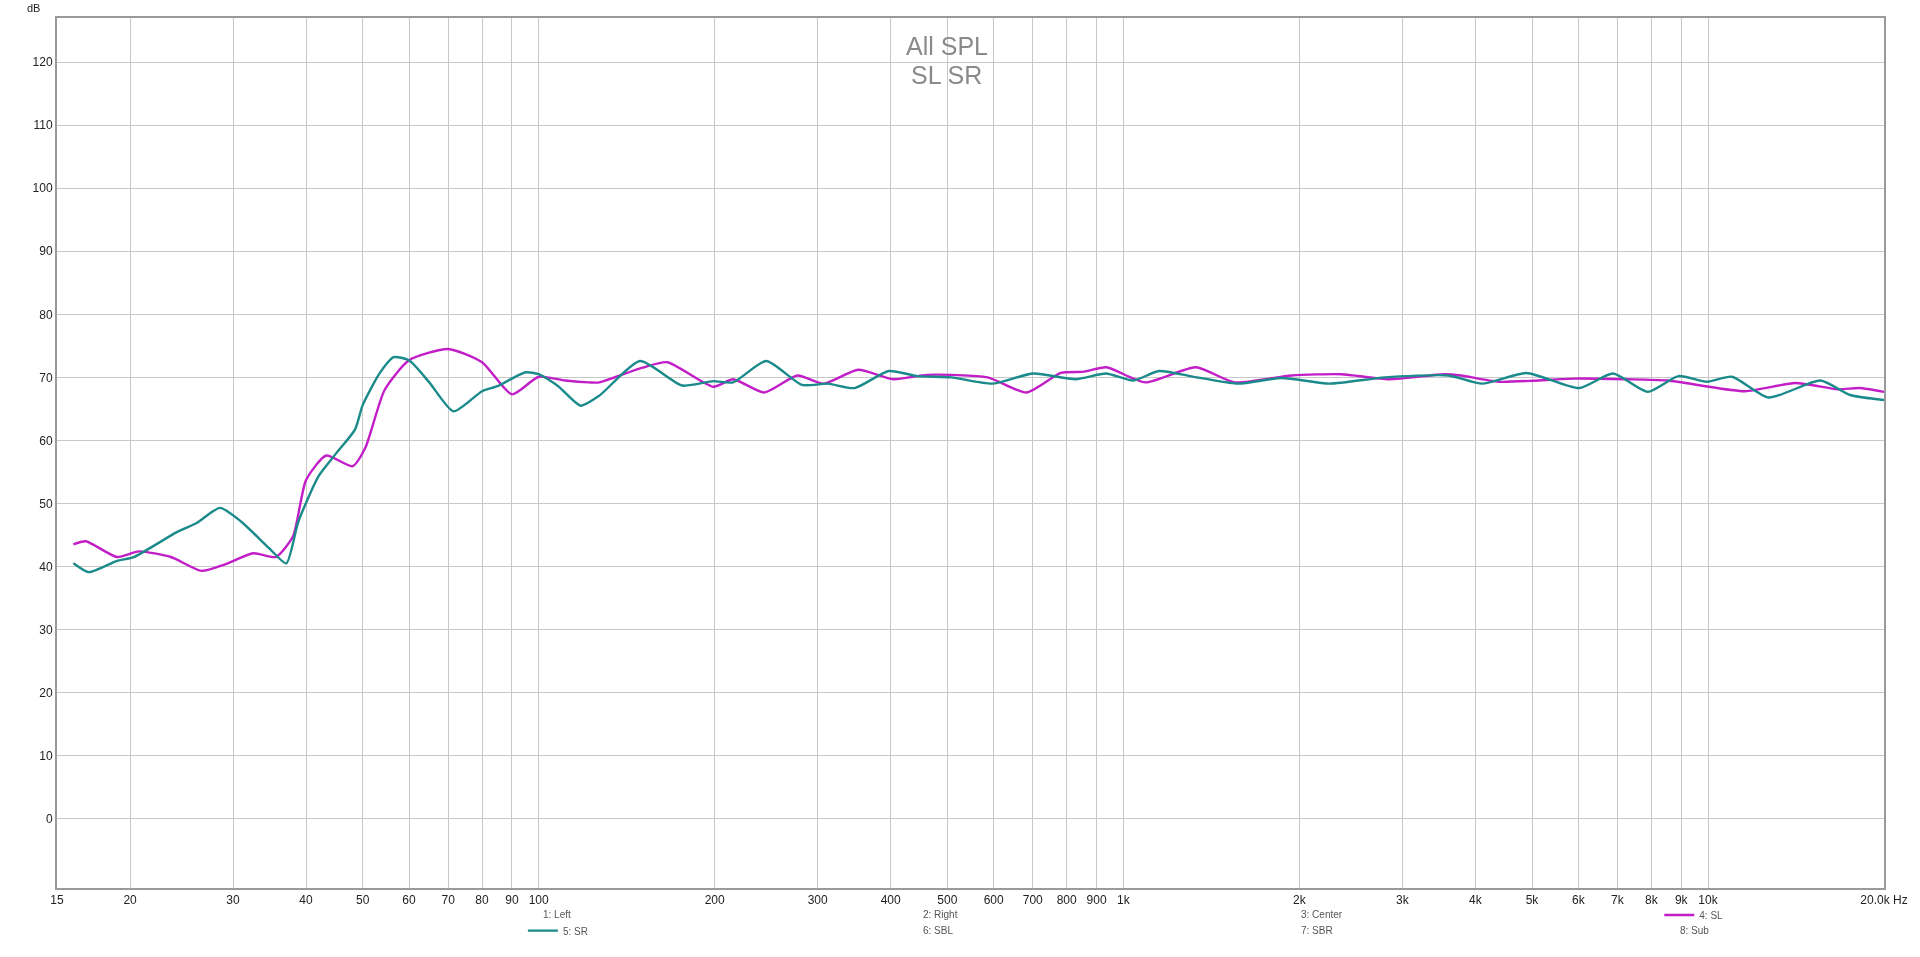 This screenshot has width=1920, height=957. I want to click on y-tick-label: 110, so click(43, 125).